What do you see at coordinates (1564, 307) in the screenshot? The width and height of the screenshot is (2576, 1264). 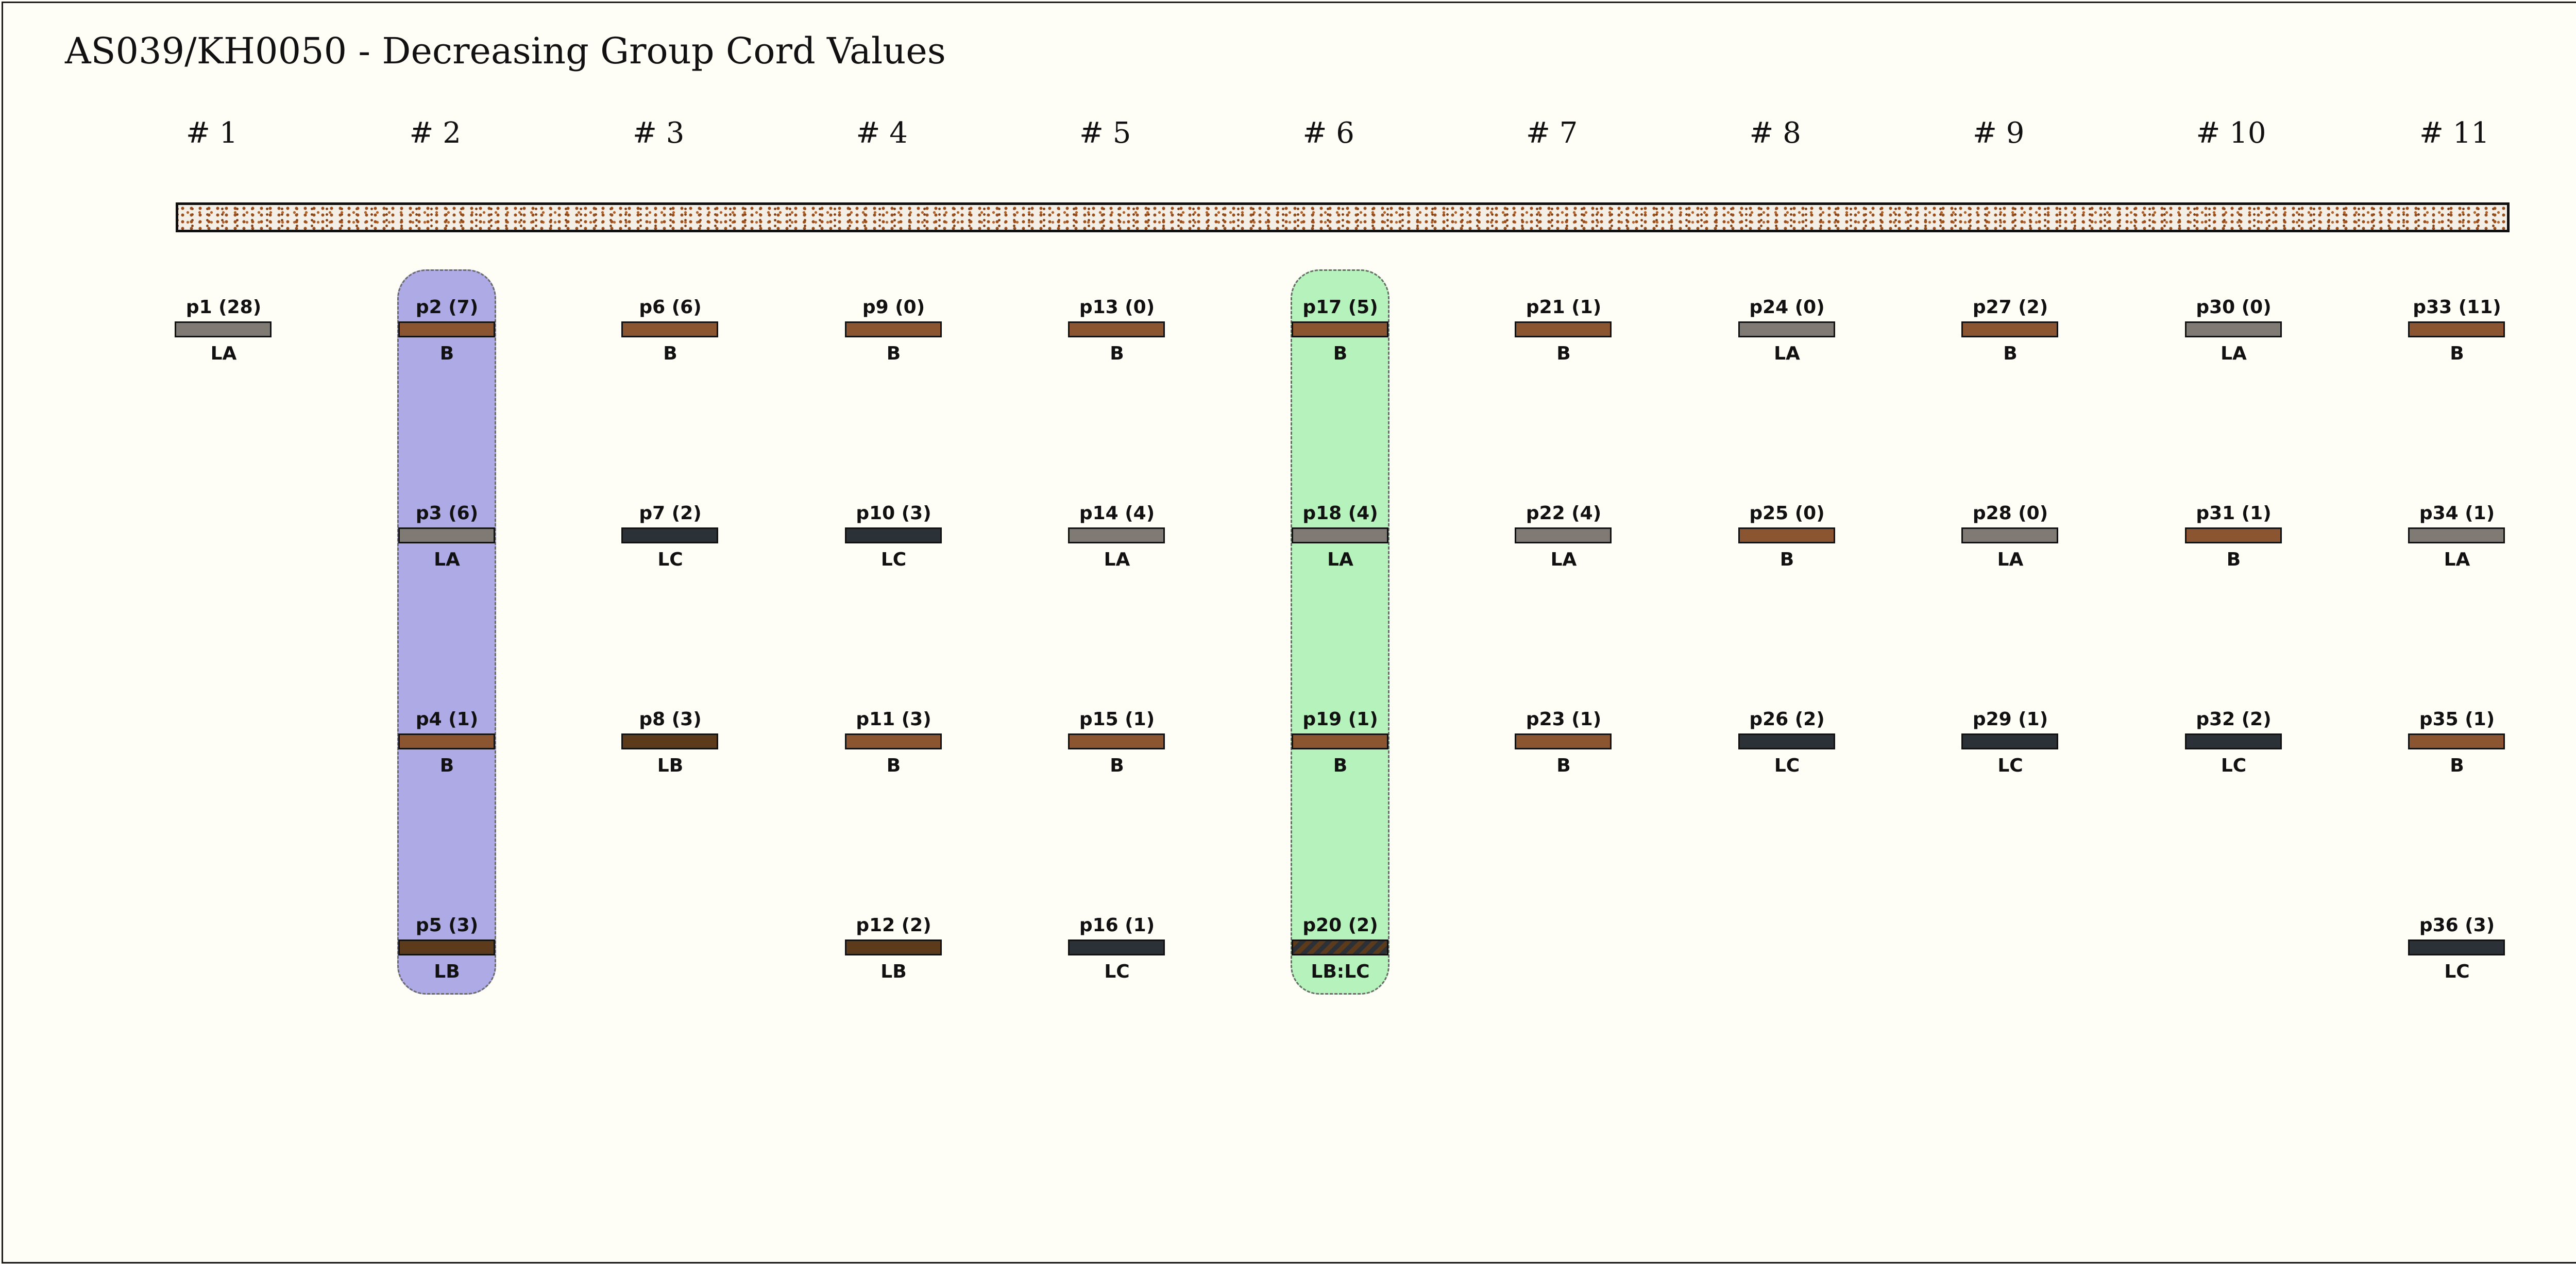 I see `cord-label: p21 (1)` at bounding box center [1564, 307].